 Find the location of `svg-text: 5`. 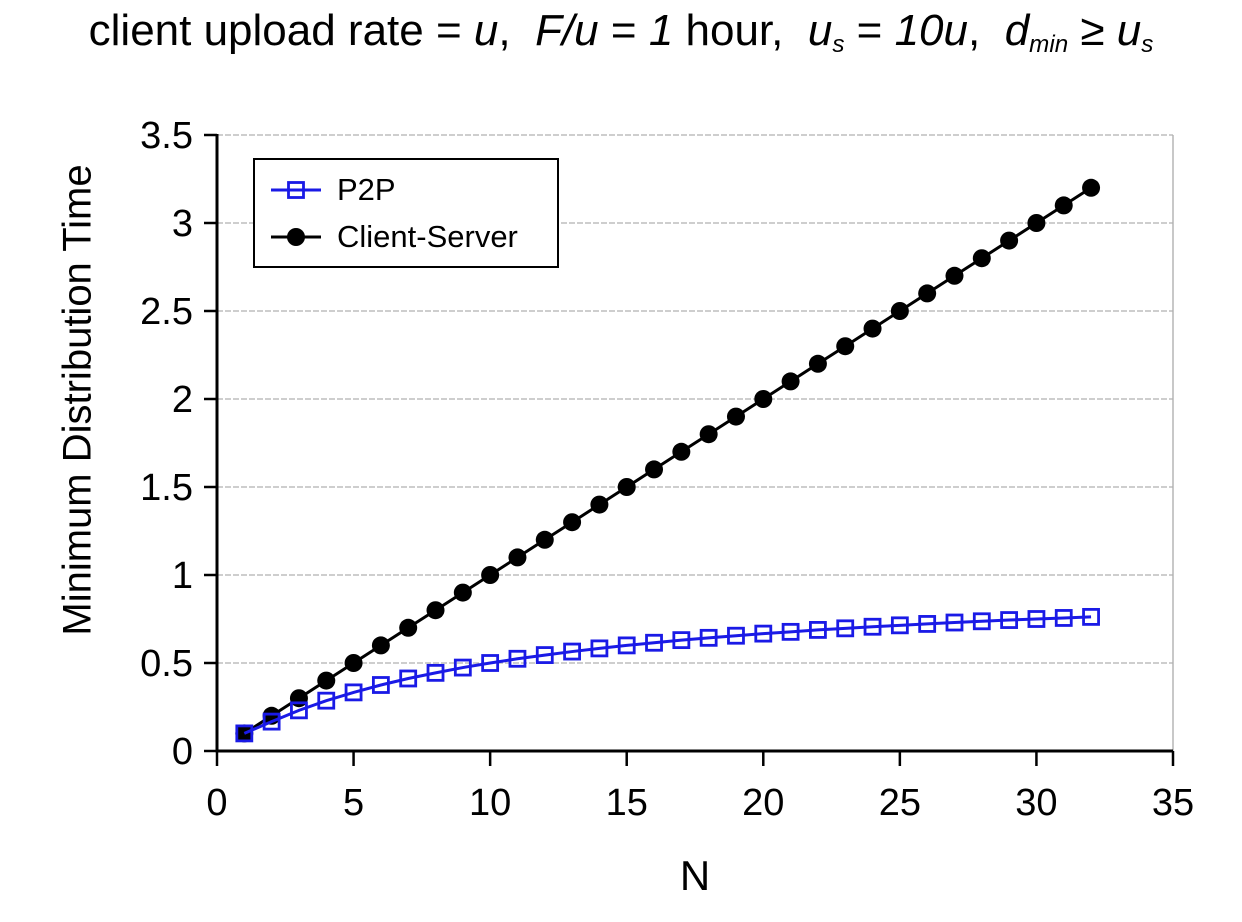

svg-text: 5 is located at coordinates (353, 803).